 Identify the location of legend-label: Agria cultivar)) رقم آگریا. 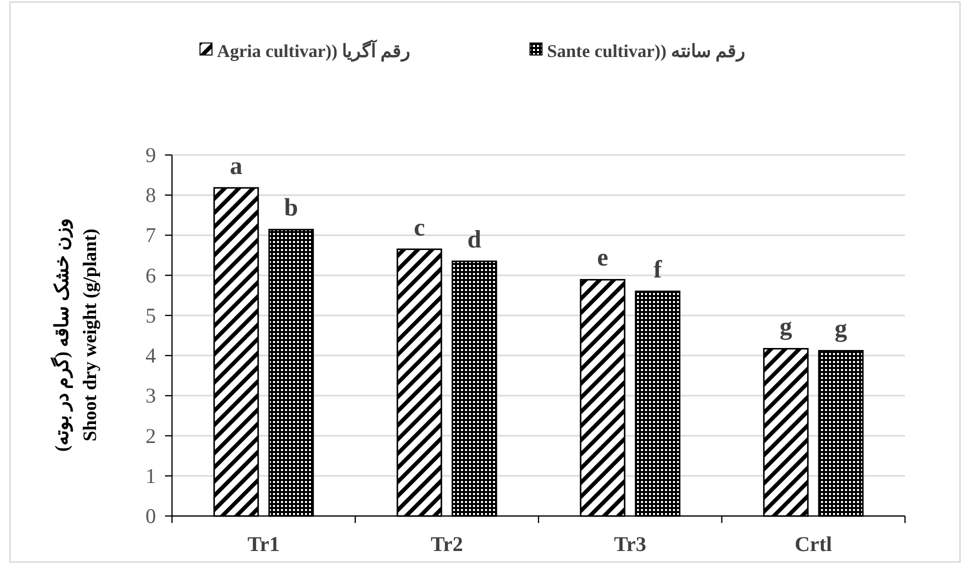
(313, 50).